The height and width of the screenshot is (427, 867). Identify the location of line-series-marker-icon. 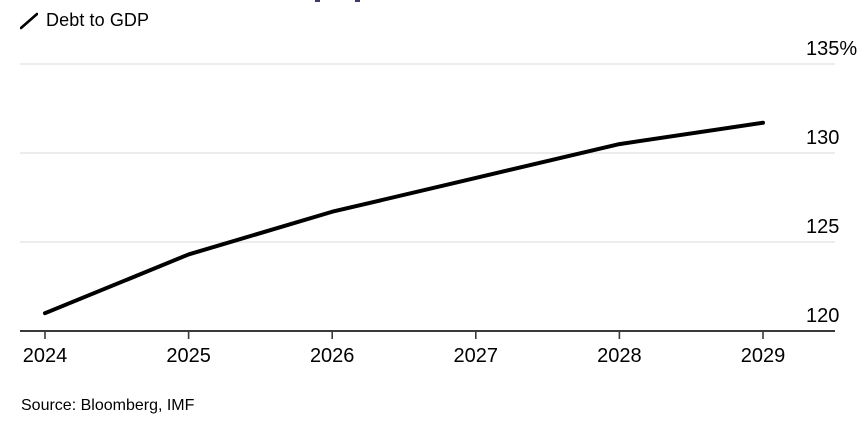
(29, 20).